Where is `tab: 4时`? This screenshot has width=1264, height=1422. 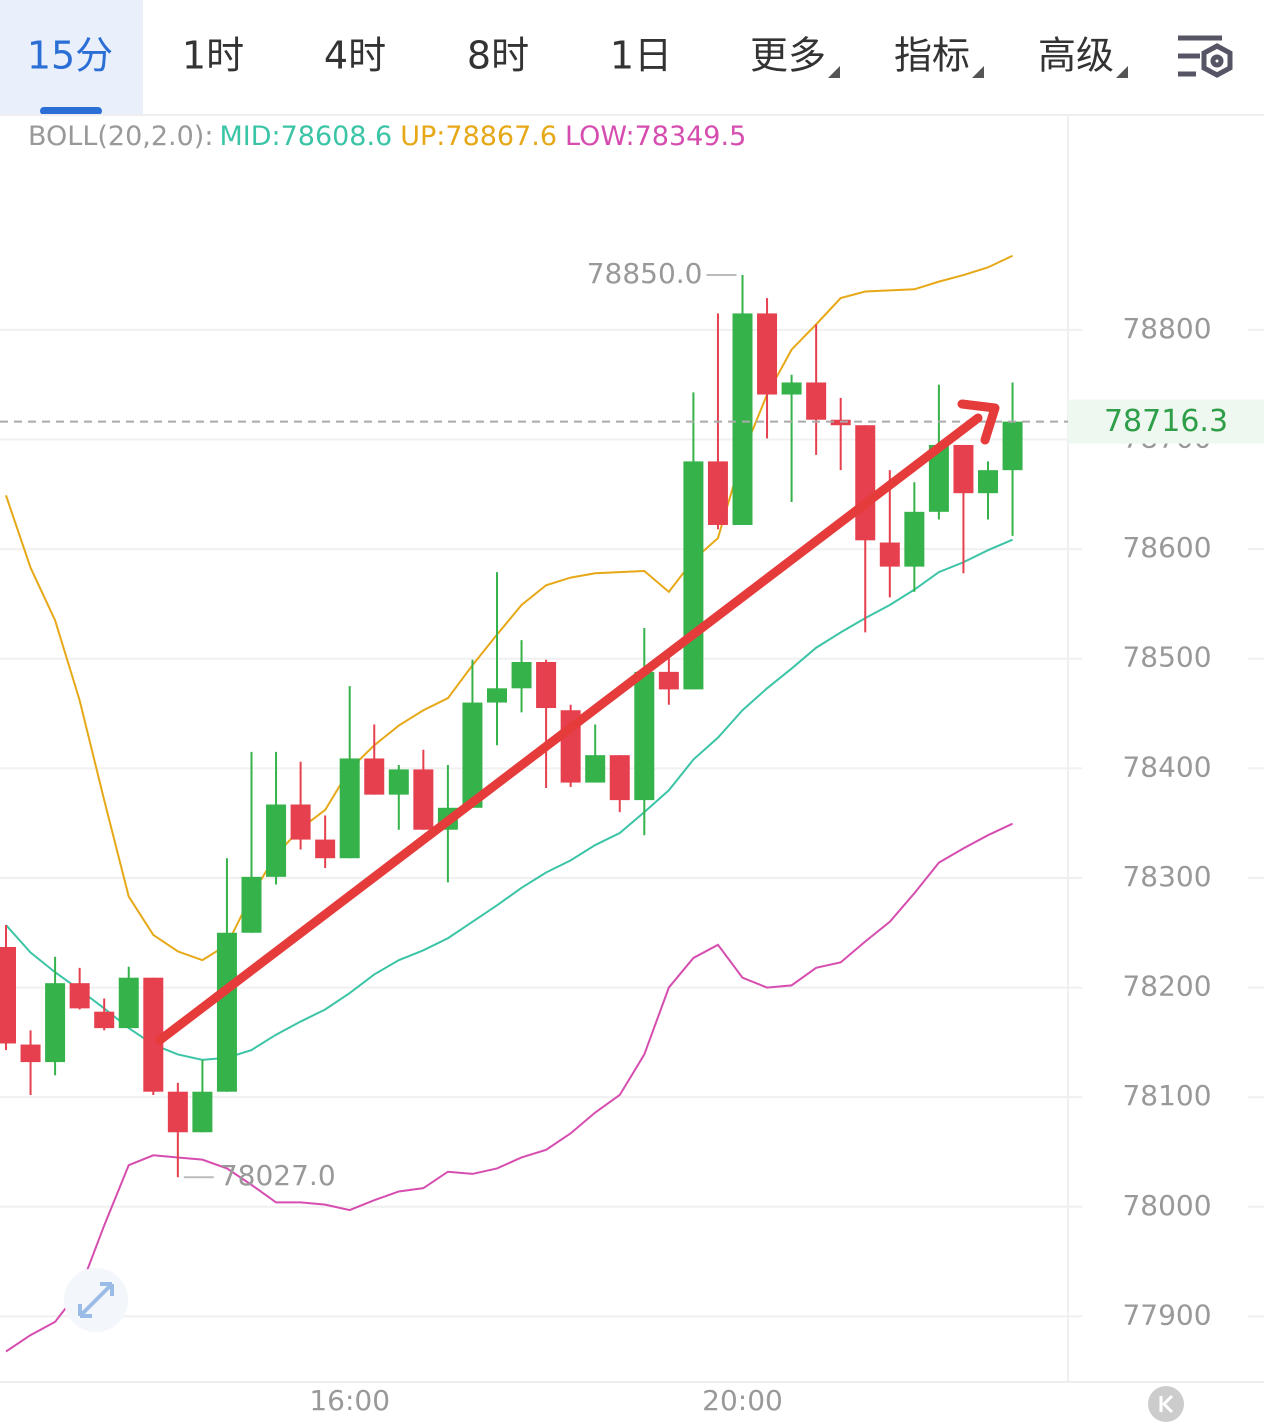
tab: 4时 is located at coordinates (355, 56).